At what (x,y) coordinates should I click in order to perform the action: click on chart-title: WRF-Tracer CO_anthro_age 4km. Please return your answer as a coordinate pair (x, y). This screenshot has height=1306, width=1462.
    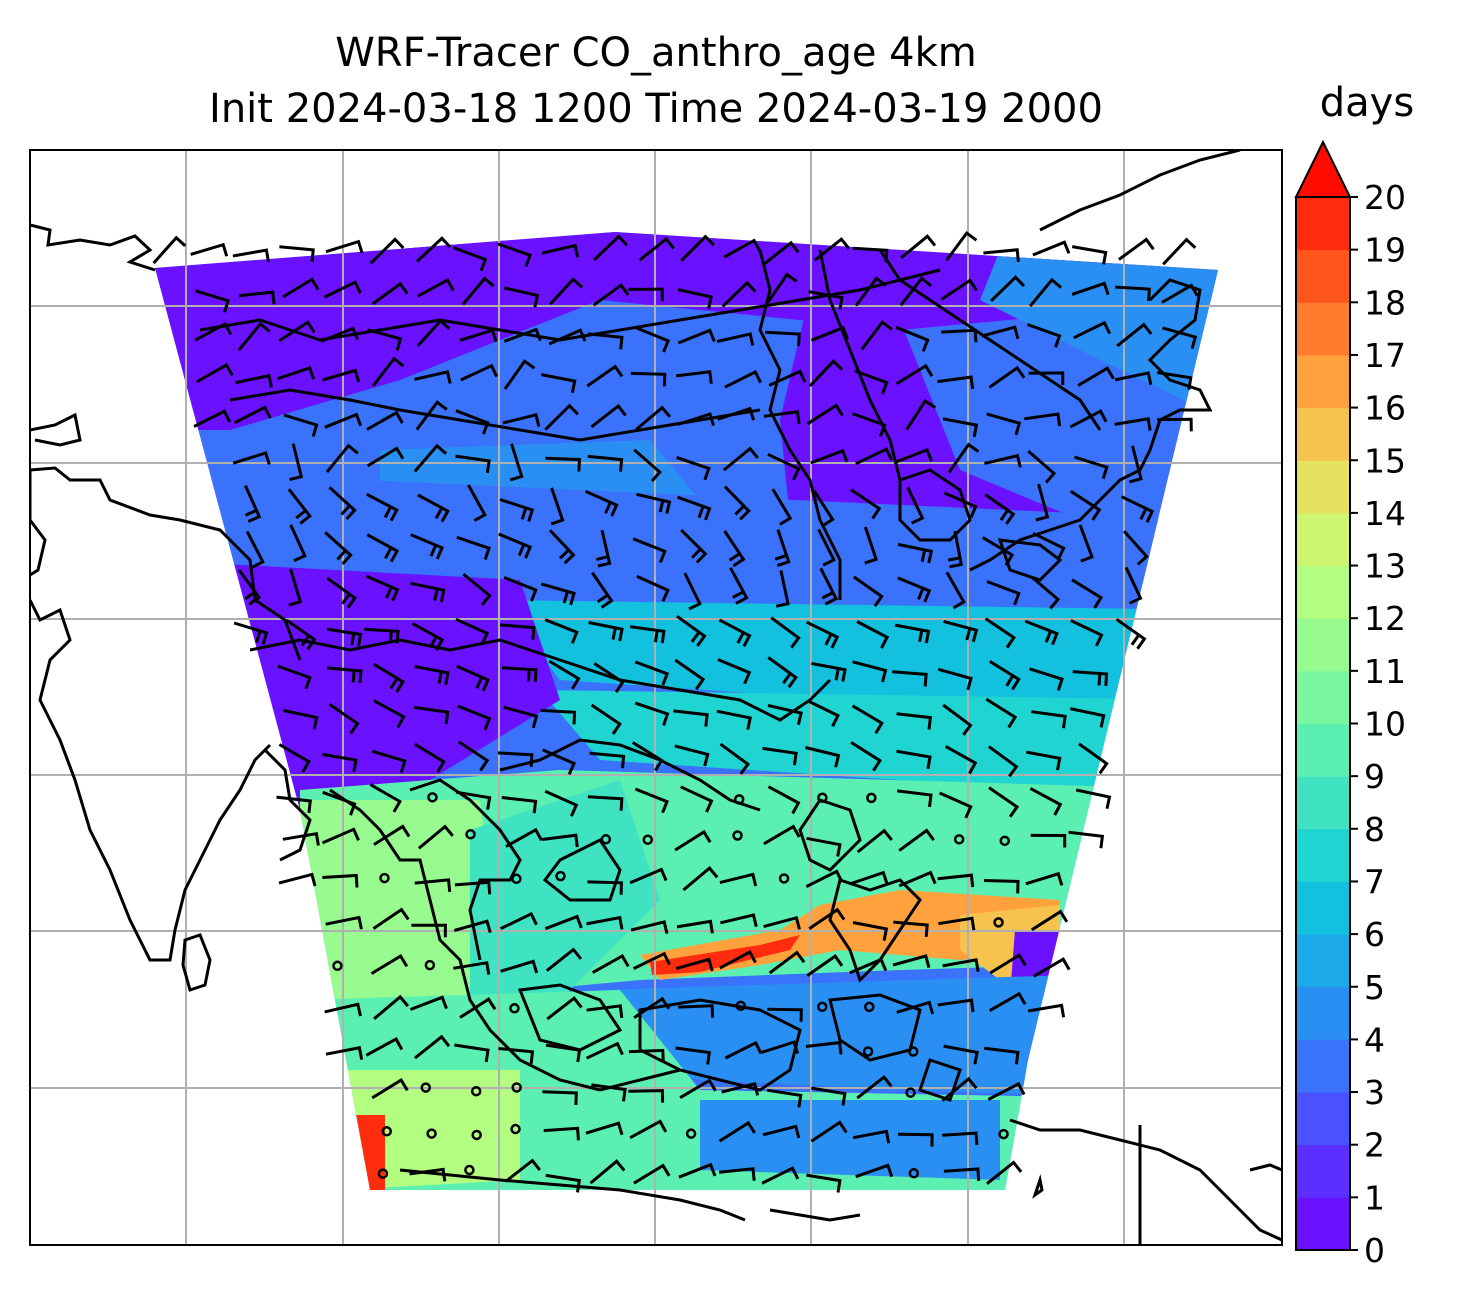
    Looking at the image, I should click on (656, 53).